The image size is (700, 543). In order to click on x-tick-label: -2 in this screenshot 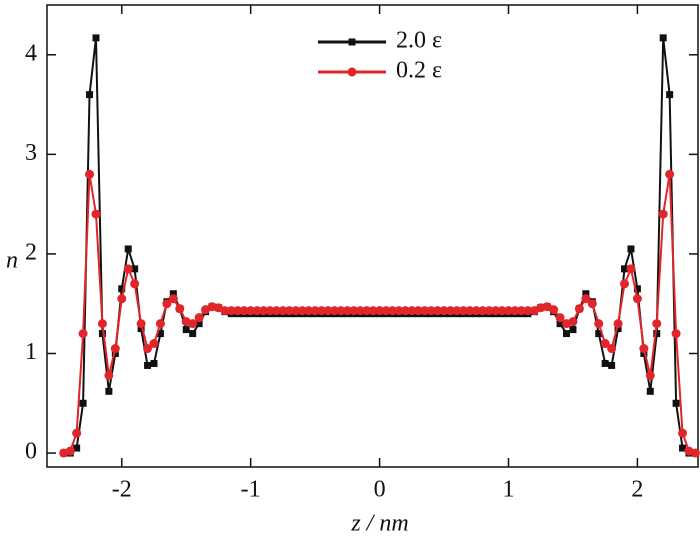, I will do `click(122, 490)`.